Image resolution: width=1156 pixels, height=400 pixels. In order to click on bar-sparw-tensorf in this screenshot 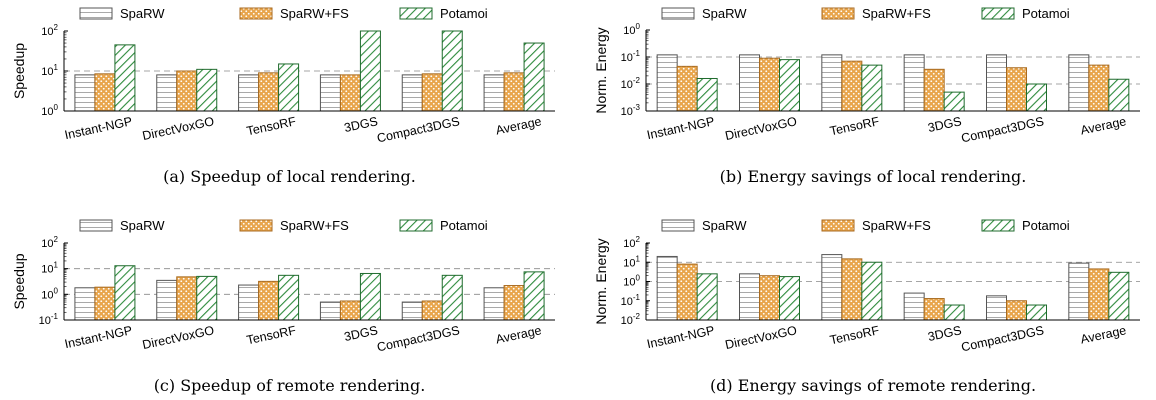, I will do `click(249, 302)`.